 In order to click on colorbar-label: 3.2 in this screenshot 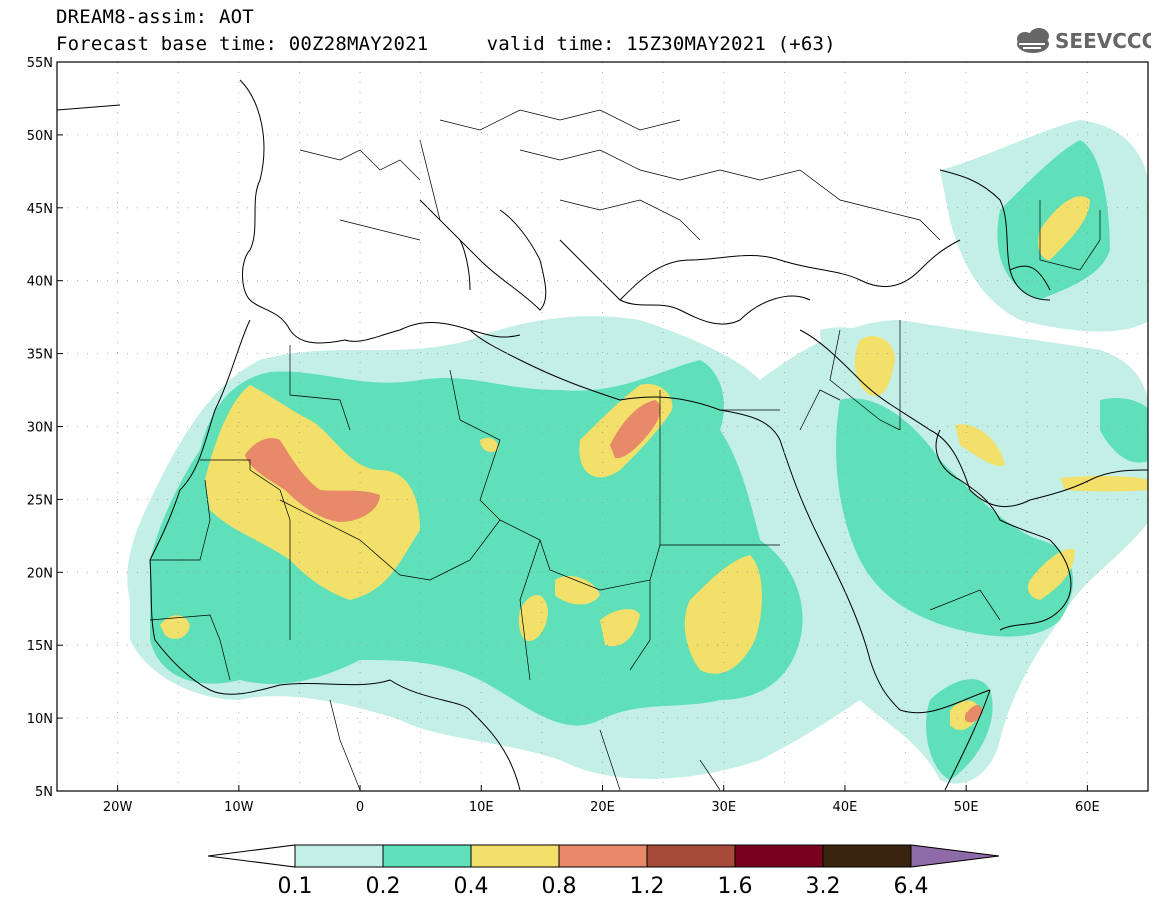, I will do `click(823, 886)`.